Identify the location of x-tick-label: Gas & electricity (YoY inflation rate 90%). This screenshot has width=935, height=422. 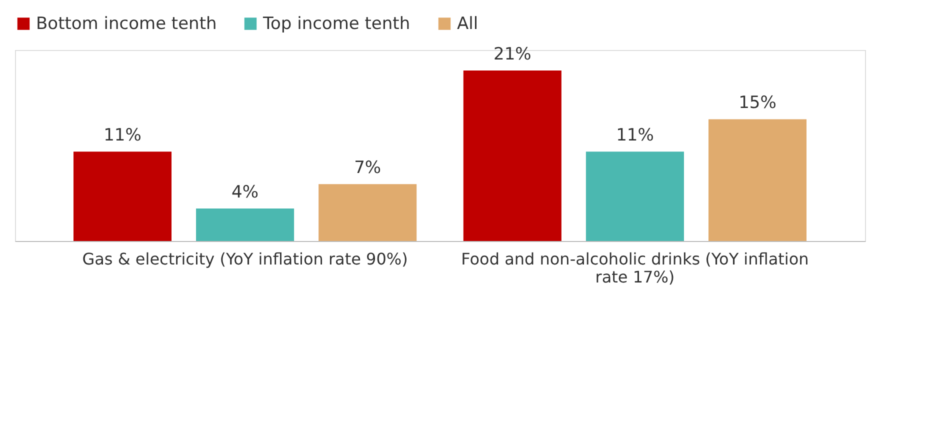
(245, 259).